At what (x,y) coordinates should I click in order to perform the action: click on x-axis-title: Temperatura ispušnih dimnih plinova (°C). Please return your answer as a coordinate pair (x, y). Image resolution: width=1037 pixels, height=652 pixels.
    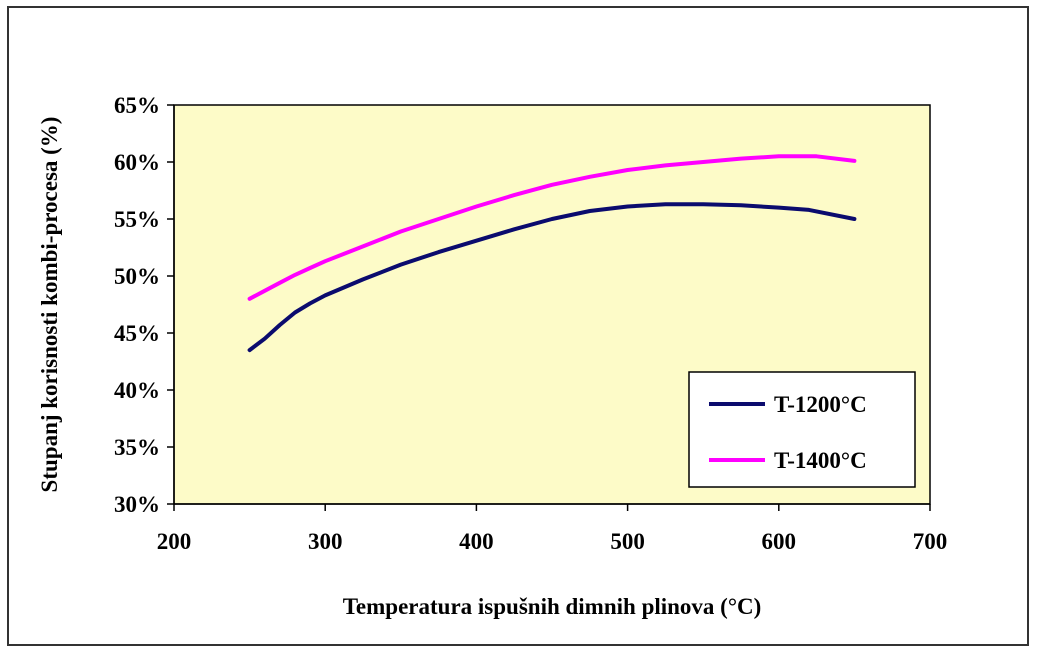
    Looking at the image, I should click on (552, 606).